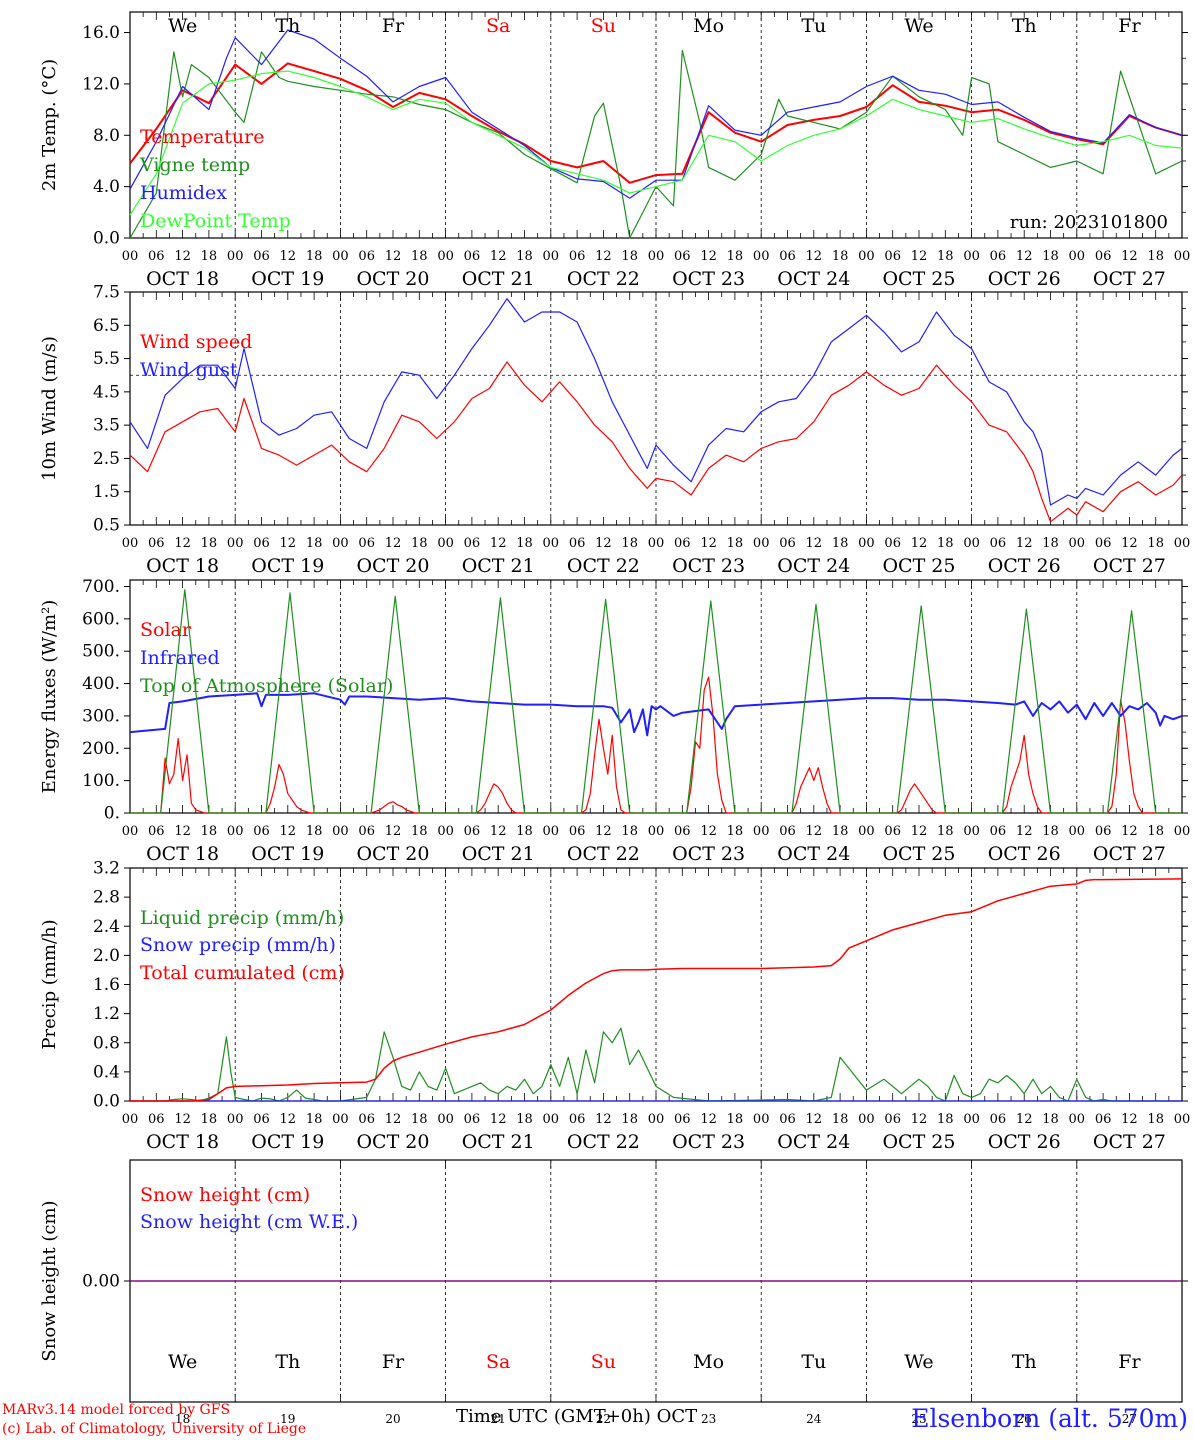 The height and width of the screenshot is (1440, 1194). Describe the element at coordinates (1024, 26) in the screenshot. I see `weekday-label: Th` at that location.